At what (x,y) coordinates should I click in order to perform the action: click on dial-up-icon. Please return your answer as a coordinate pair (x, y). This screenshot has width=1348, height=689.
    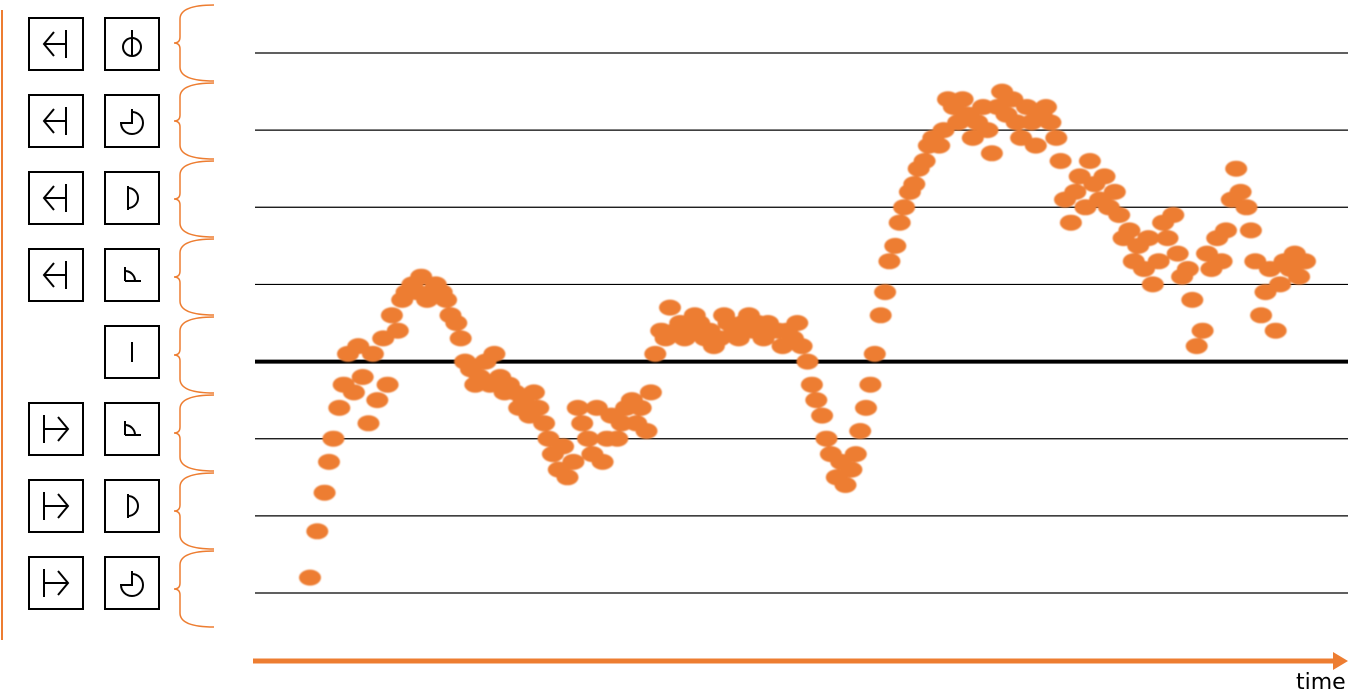
    Looking at the image, I should click on (132, 43).